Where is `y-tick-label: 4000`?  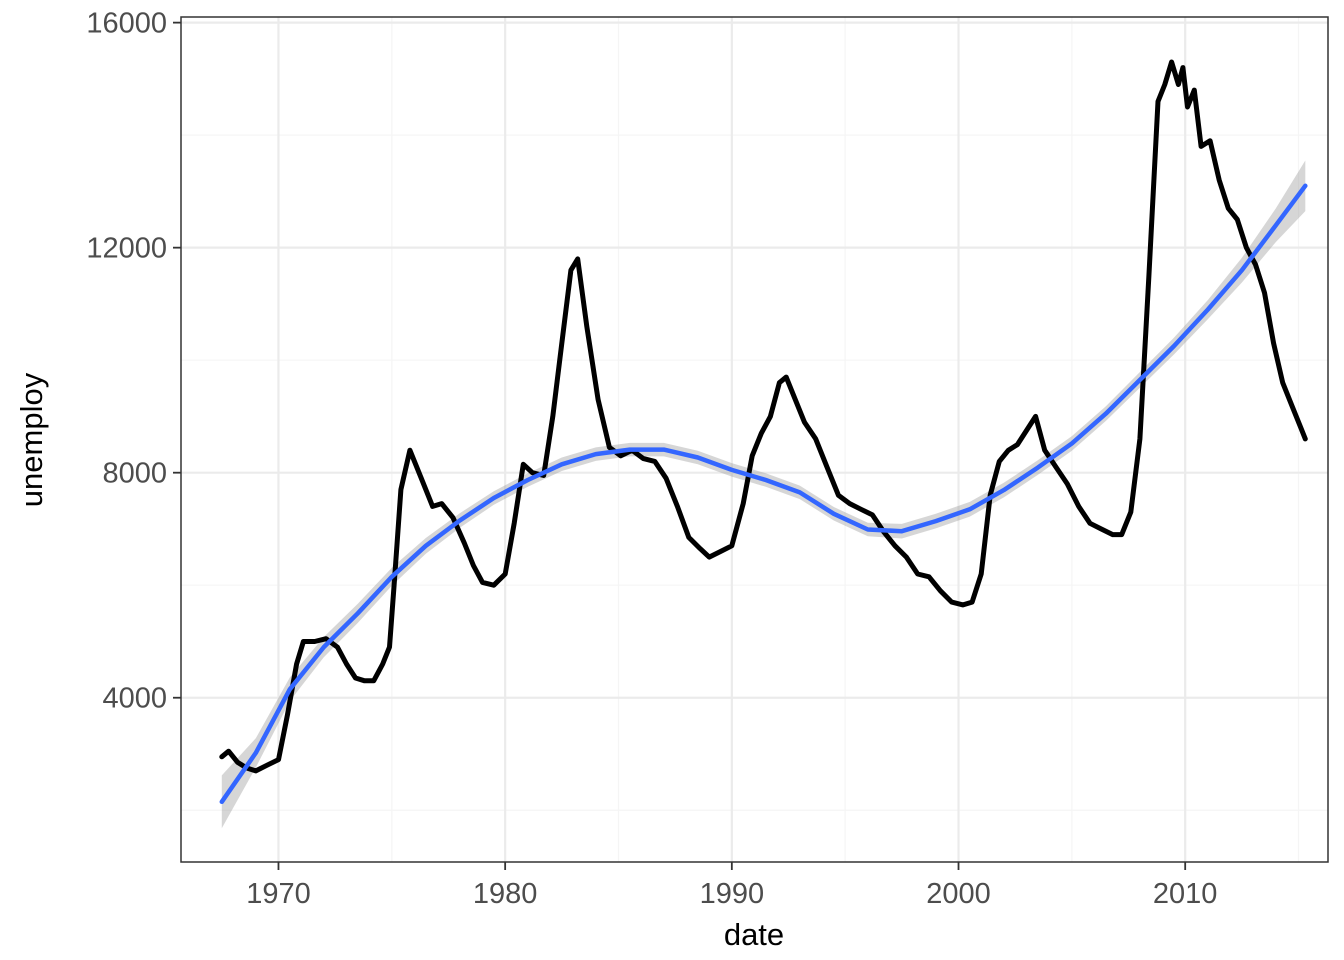 y-tick-label: 4000 is located at coordinates (134, 699).